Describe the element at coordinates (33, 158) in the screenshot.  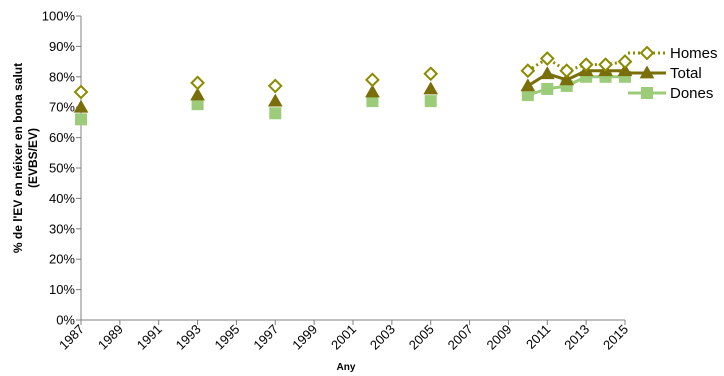
I see `y-axis-title-line2: (EVBS/EV)` at that location.